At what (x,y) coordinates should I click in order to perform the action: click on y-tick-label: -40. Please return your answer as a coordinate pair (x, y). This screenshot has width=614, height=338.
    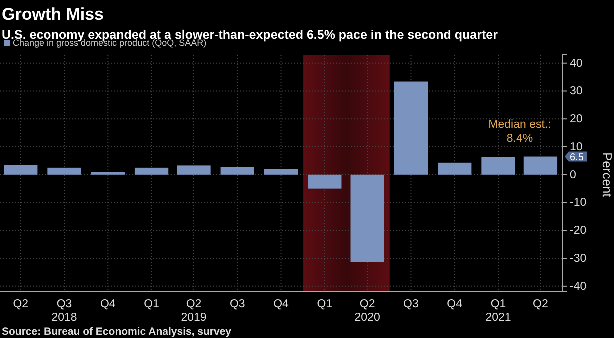
    Looking at the image, I should click on (578, 286).